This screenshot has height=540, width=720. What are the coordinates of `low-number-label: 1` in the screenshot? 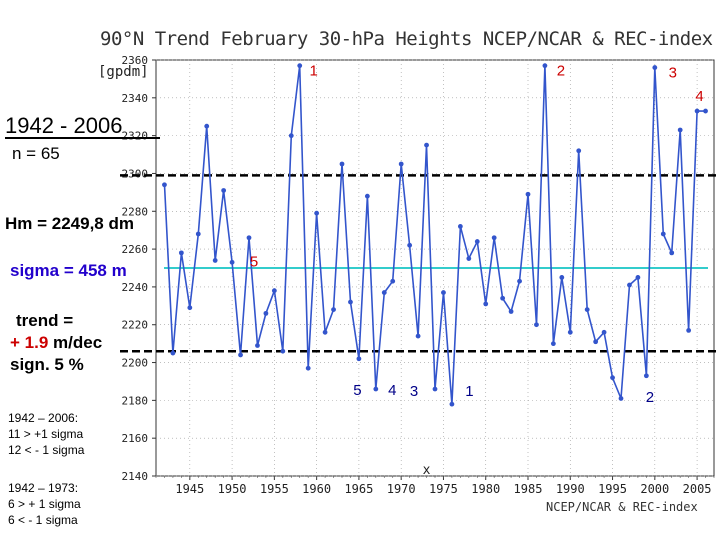 It's located at (469, 391).